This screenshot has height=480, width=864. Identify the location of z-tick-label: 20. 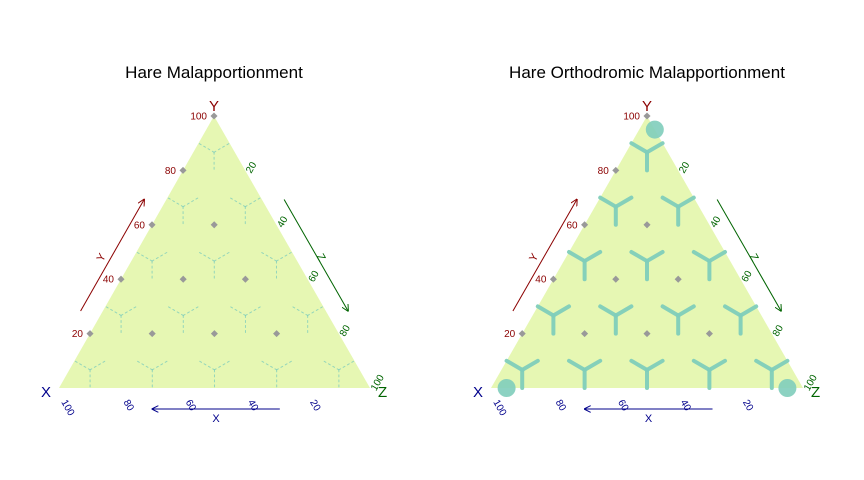
(251, 168).